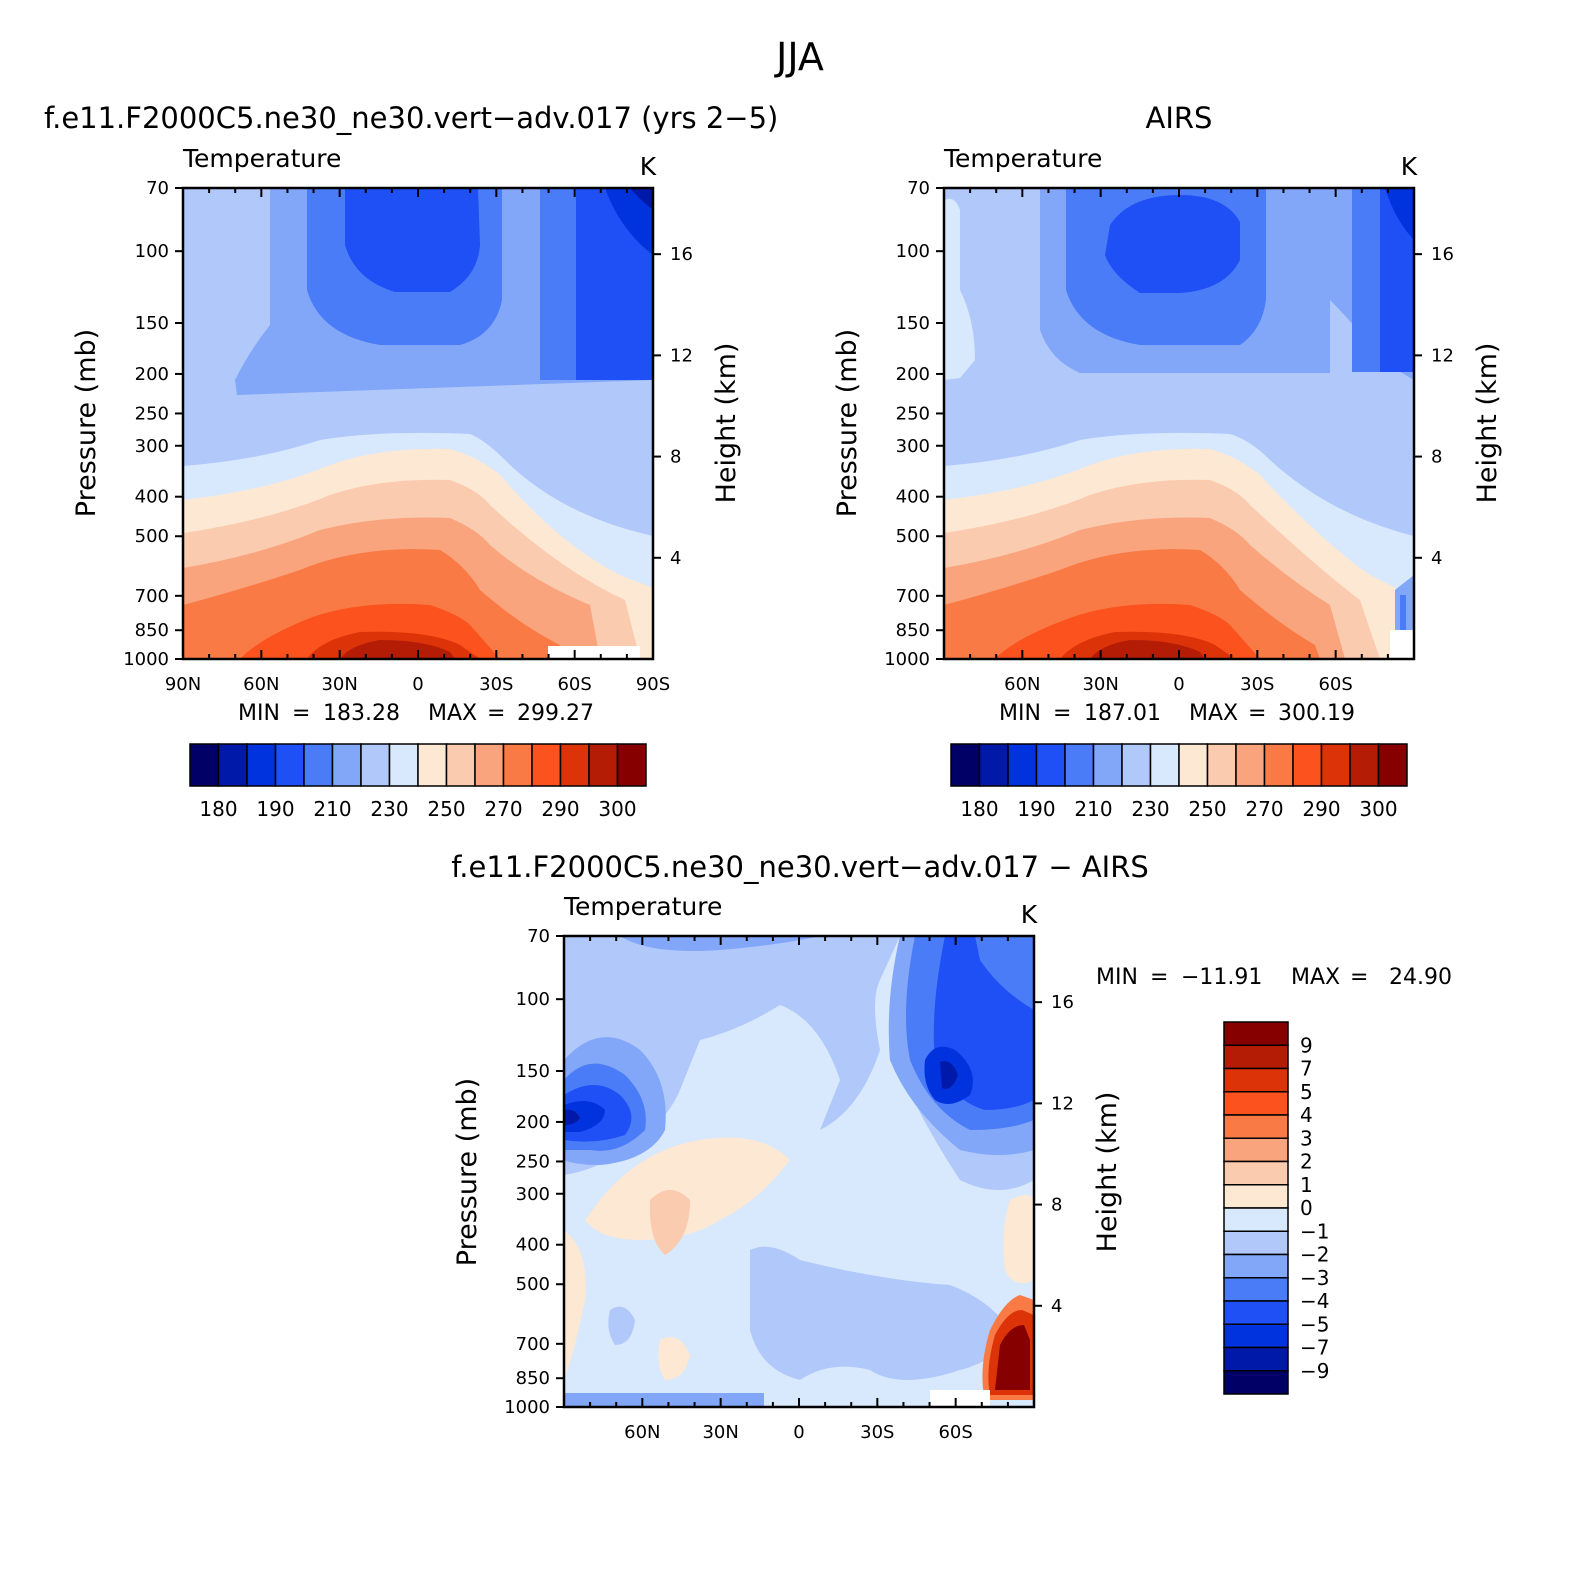 Image resolution: width=1591 pixels, height=1591 pixels. I want to click on x-tick-label: 30S, so click(1257, 684).